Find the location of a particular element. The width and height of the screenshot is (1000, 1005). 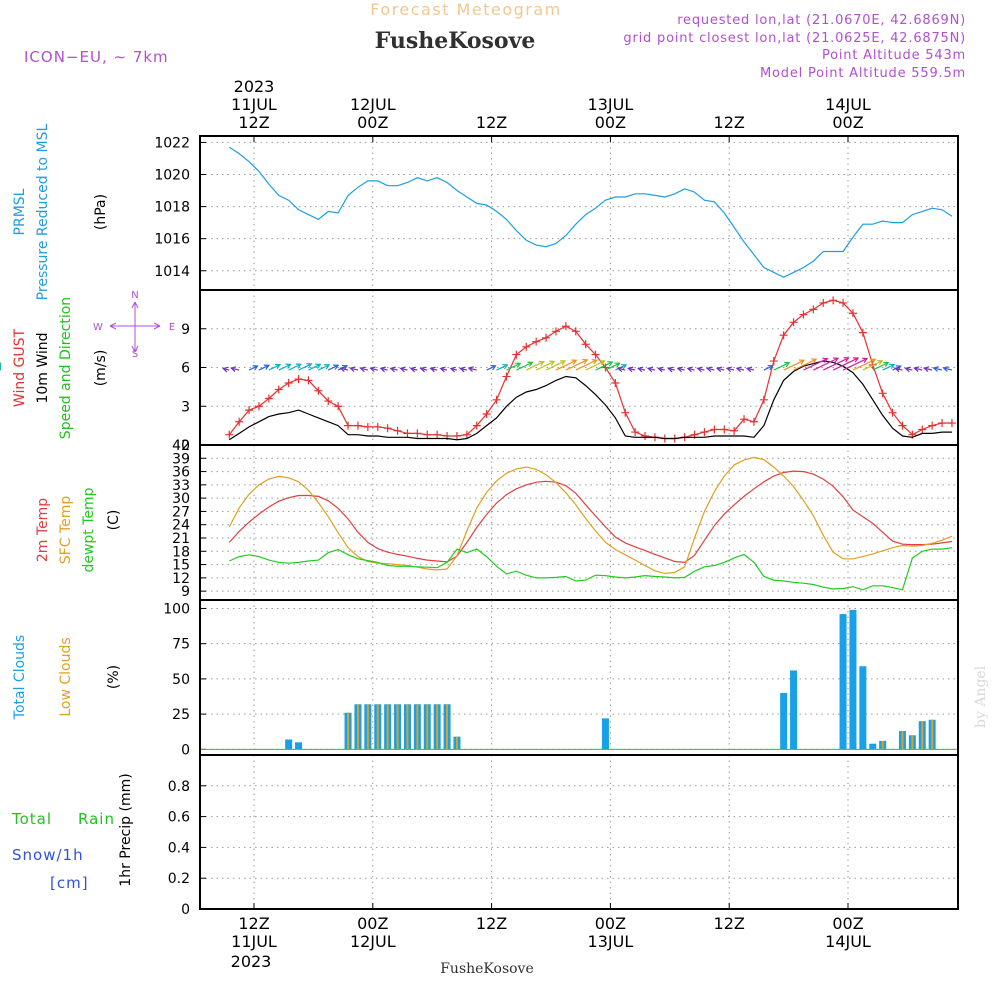

credit-watermark: by Angel is located at coordinates (981, 696).